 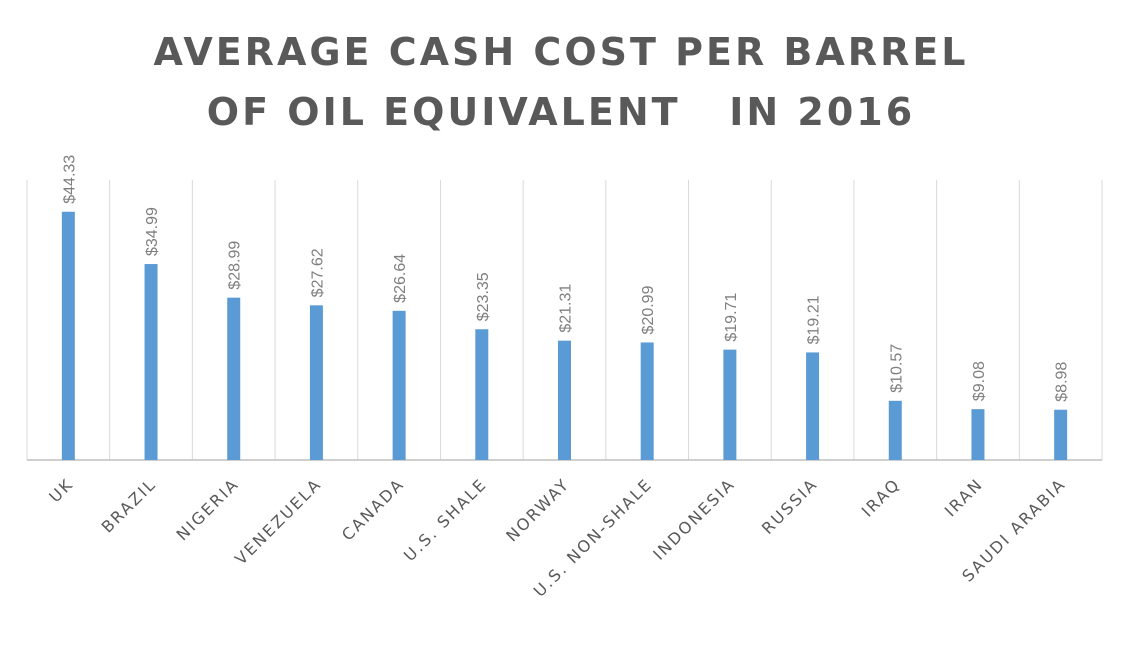 I want to click on category-label: U.S. SHALE, so click(x=445, y=519).